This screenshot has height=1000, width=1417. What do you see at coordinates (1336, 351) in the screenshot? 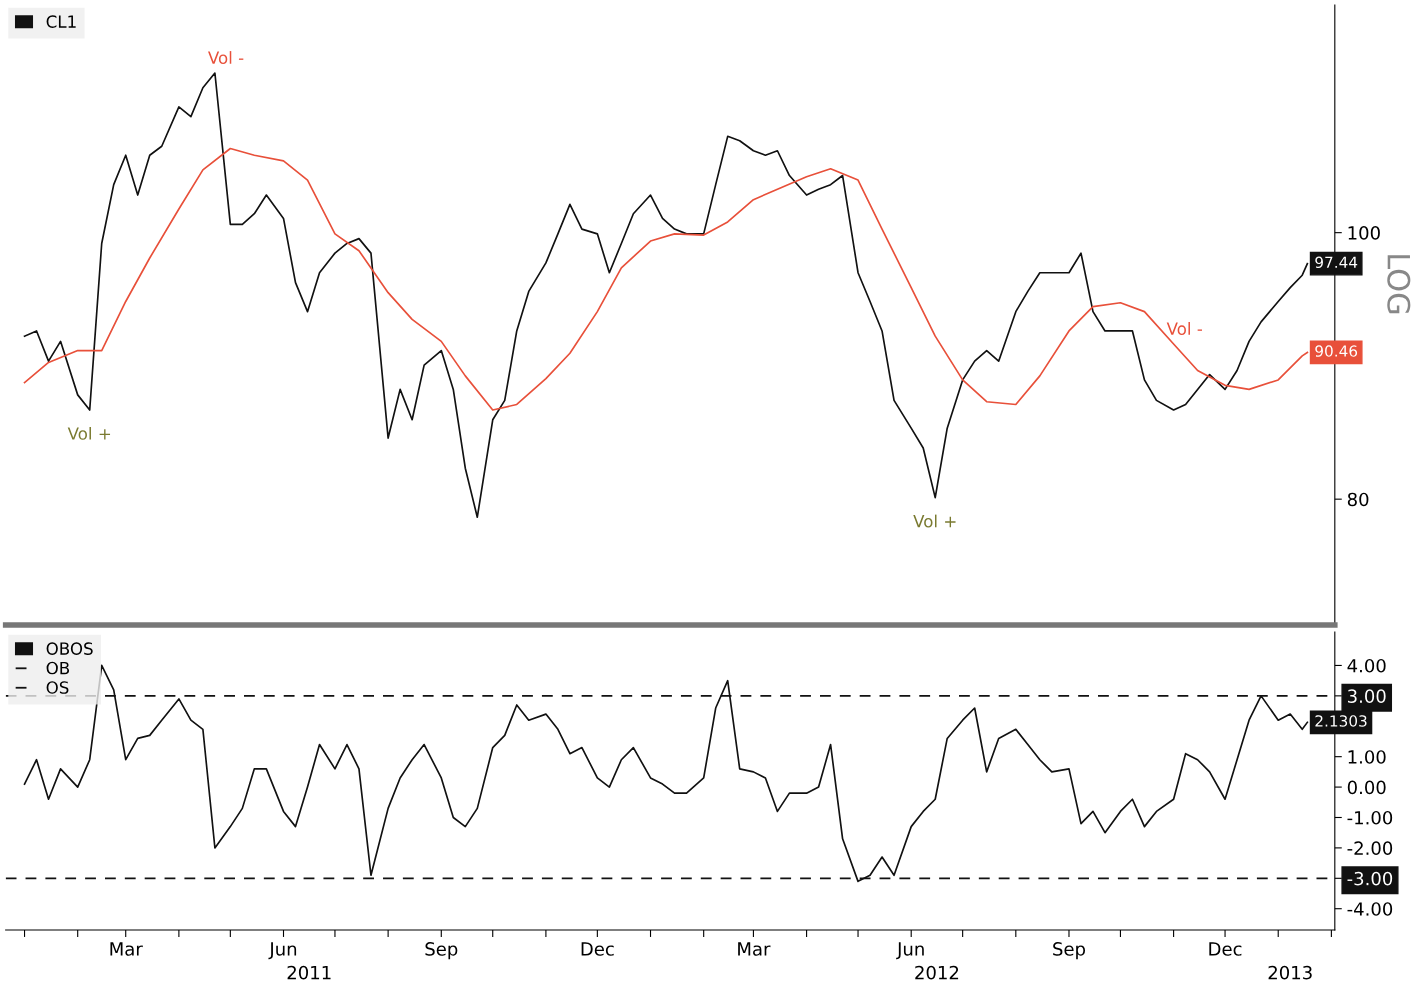
I see `data-label: 90.46` at bounding box center [1336, 351].